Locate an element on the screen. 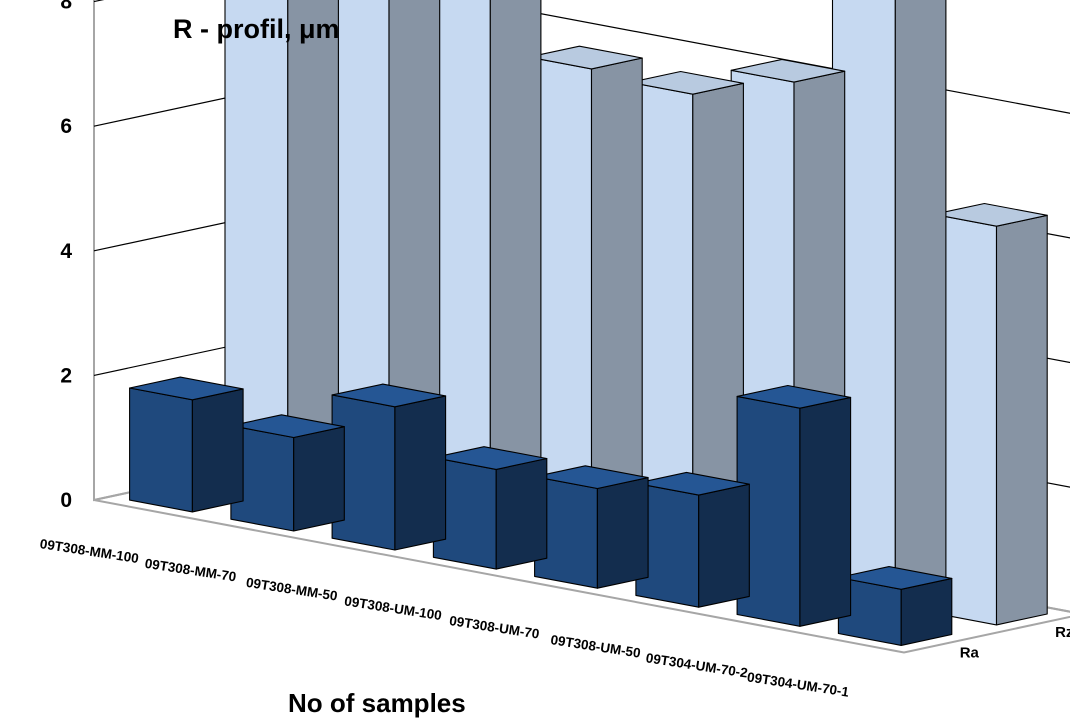  y-tick-label: 0 is located at coordinates (66, 500).